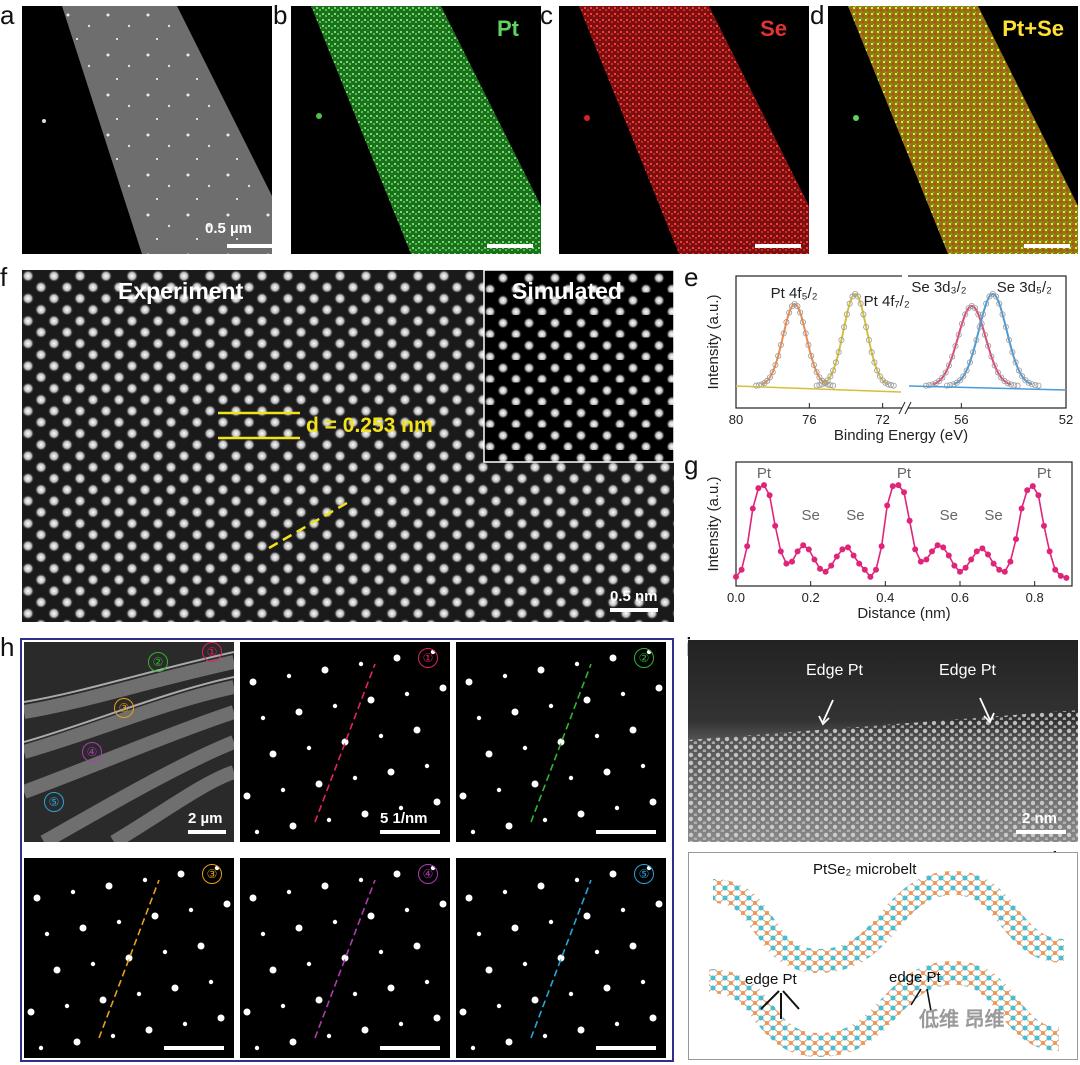  What do you see at coordinates (953, 130) in the screenshot?
I see `eds-map-overlay: Pt+Se` at bounding box center [953, 130].